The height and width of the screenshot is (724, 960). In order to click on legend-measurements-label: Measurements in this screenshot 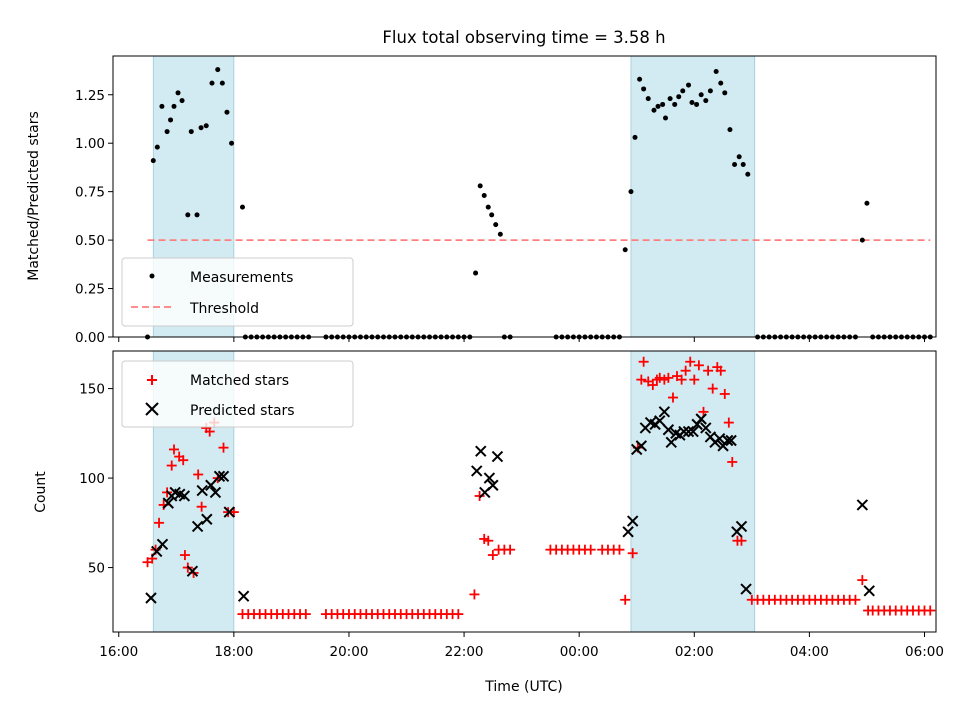, I will do `click(241, 278)`.